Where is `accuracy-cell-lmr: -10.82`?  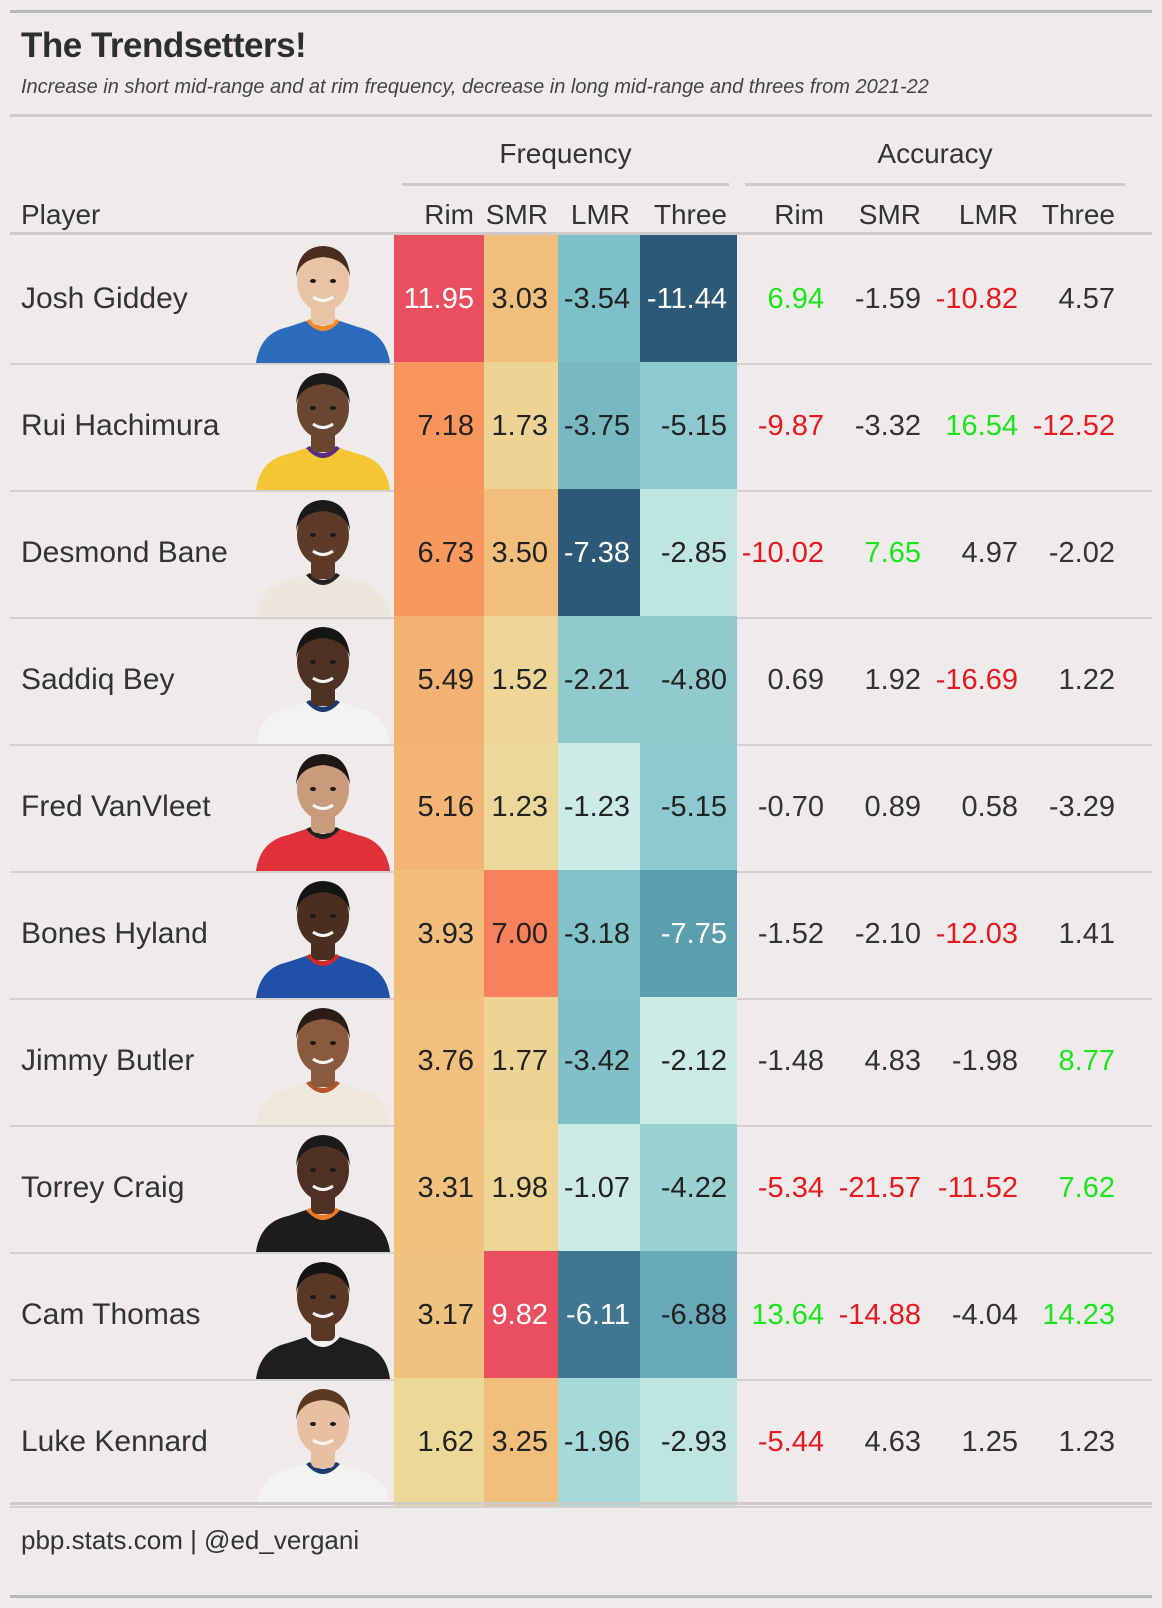 accuracy-cell-lmr: -10.82 is located at coordinates (976, 299).